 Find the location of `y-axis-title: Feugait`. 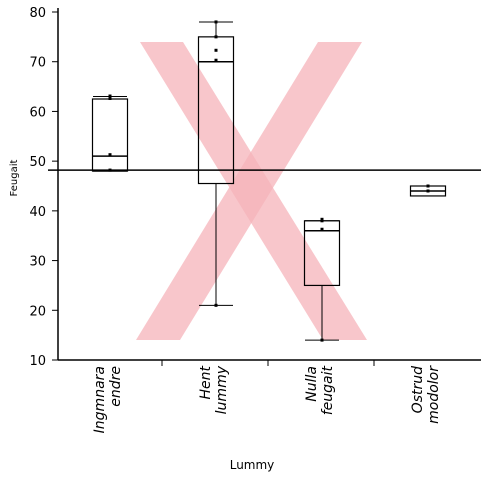

y-axis-title: Feugait is located at coordinates (14, 177).